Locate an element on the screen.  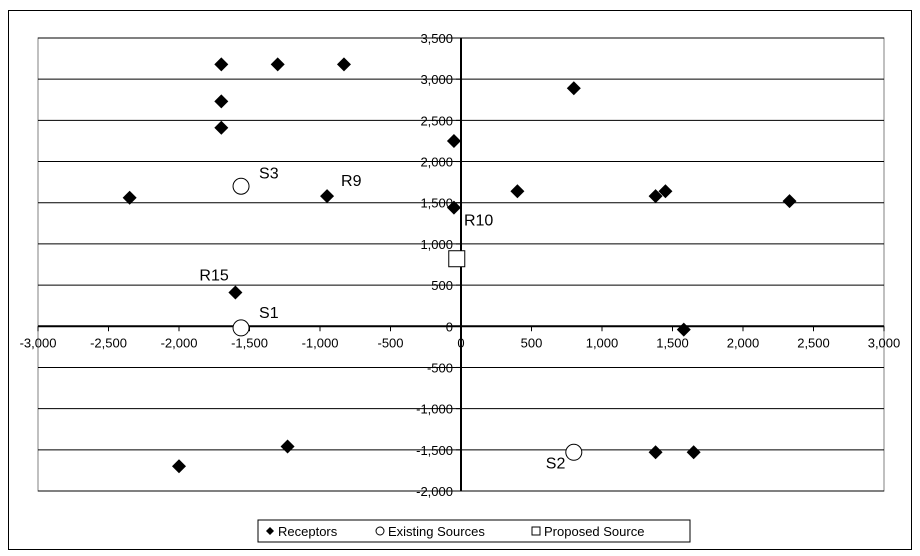
y-tick-label: 1,500 is located at coordinates (436, 203).